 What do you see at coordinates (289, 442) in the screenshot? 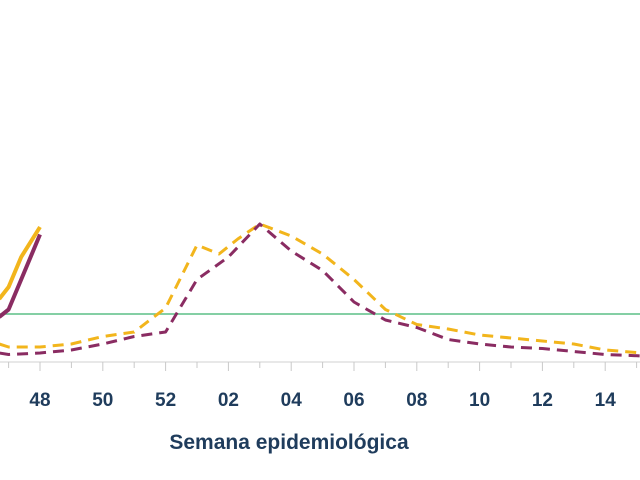
I see `x-axis-title: Semana epidemiológica` at bounding box center [289, 442].